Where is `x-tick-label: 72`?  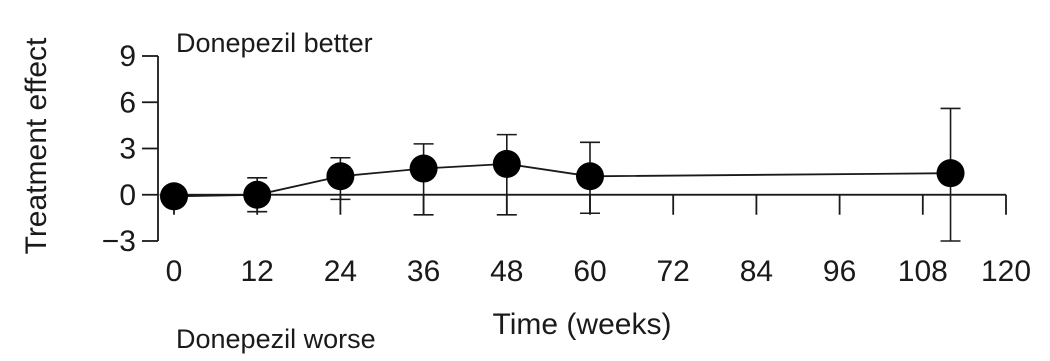
x-tick-label: 72 is located at coordinates (673, 271).